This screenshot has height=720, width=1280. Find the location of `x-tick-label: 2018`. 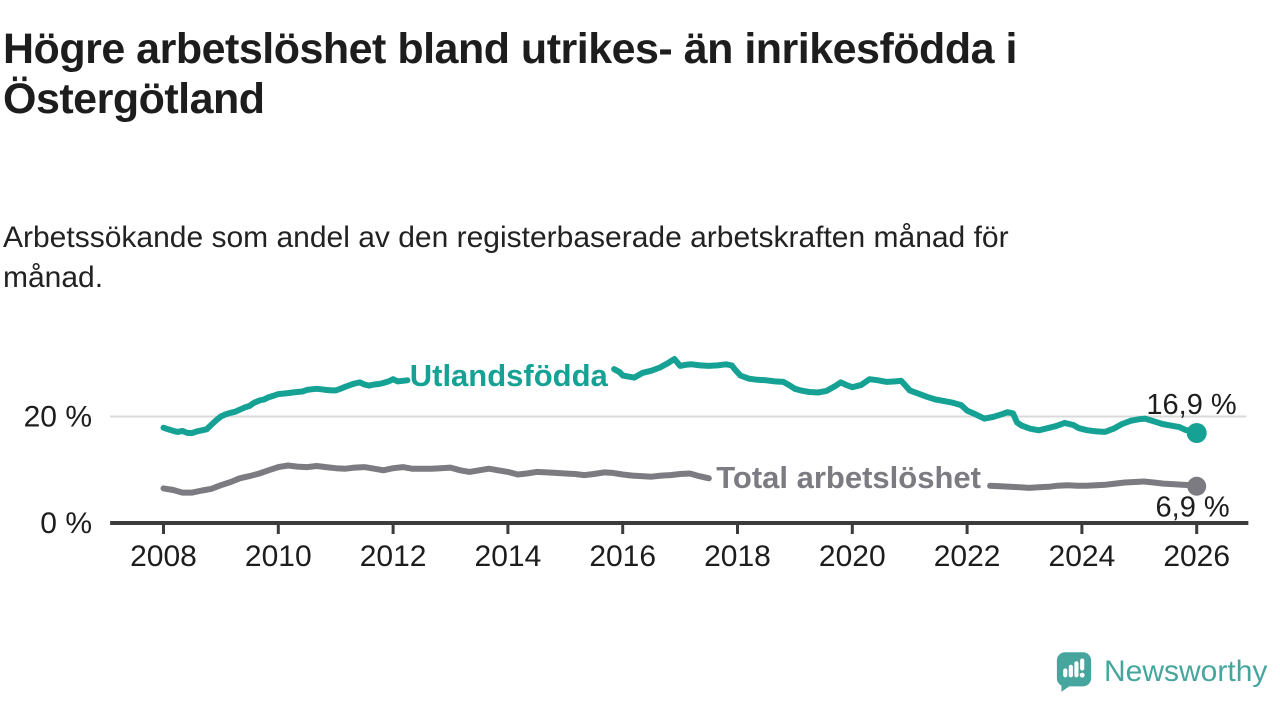

x-tick-label: 2018 is located at coordinates (737, 556).